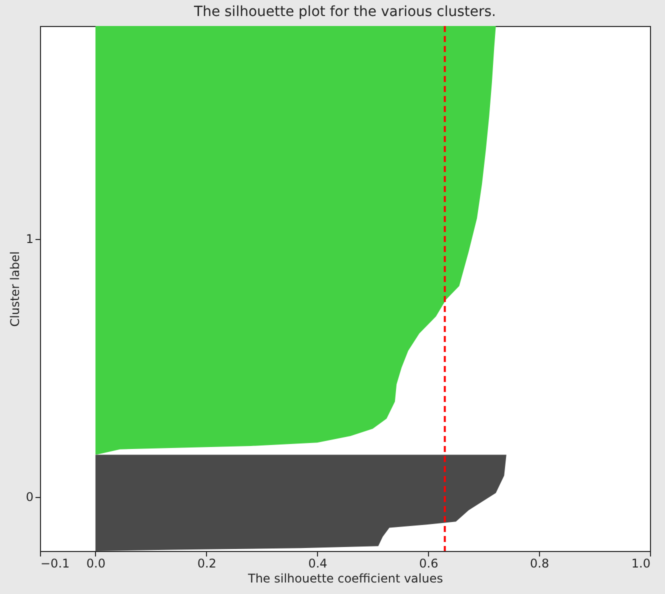  What do you see at coordinates (30, 497) in the screenshot?
I see `y-tick-label: 0` at bounding box center [30, 497].